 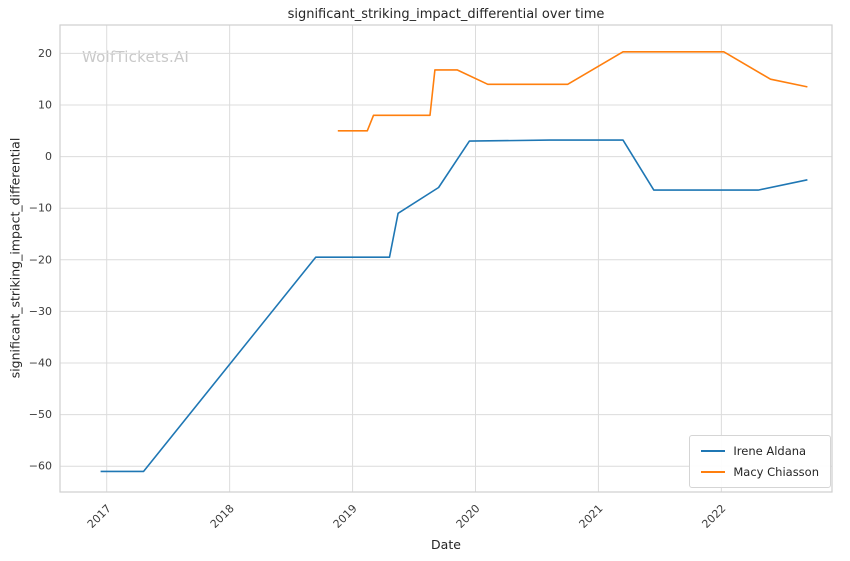 I want to click on x-tick-label: 2020, so click(x=468, y=516).